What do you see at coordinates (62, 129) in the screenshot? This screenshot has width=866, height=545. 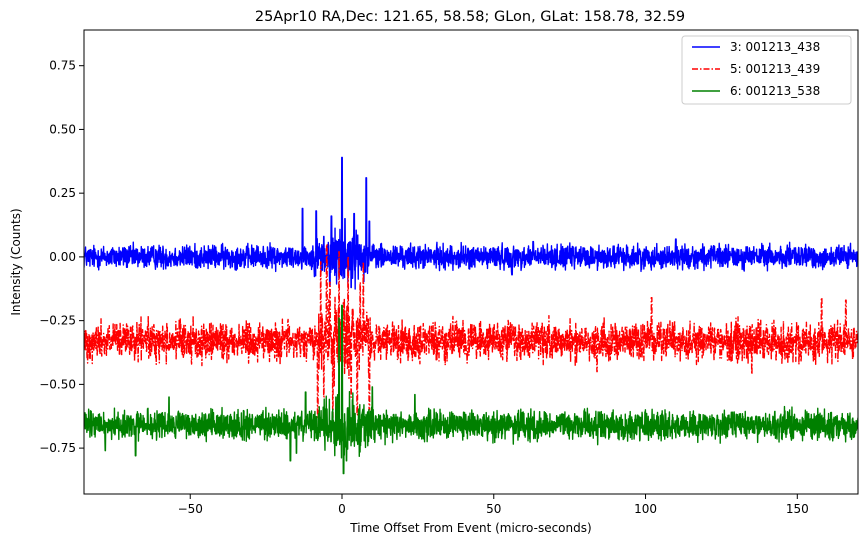 I see `y-tick-label: 0.50` at bounding box center [62, 129].